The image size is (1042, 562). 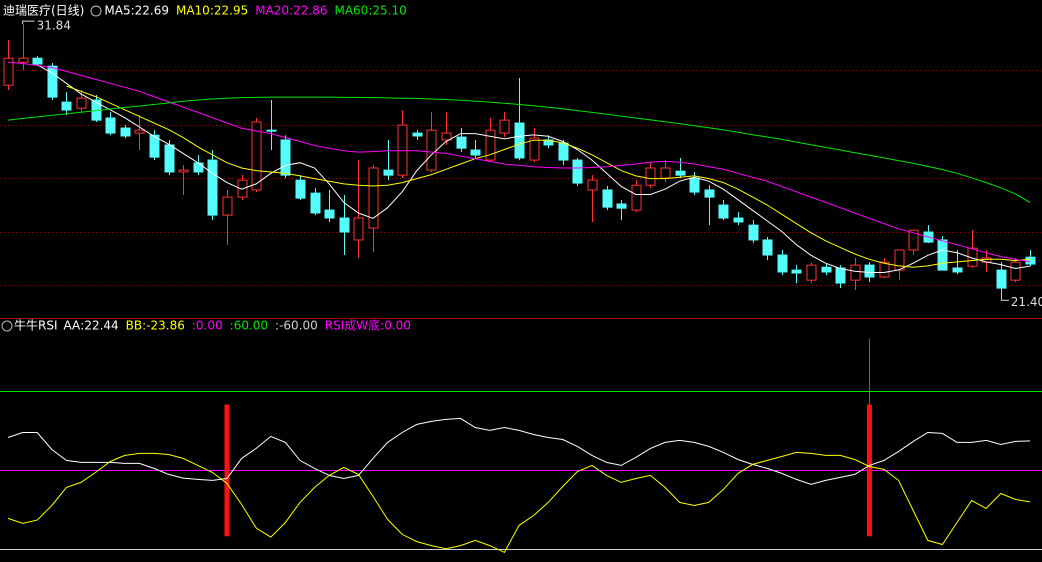 I want to click on indicator-title: 牛牛RSI, so click(x=36, y=325).